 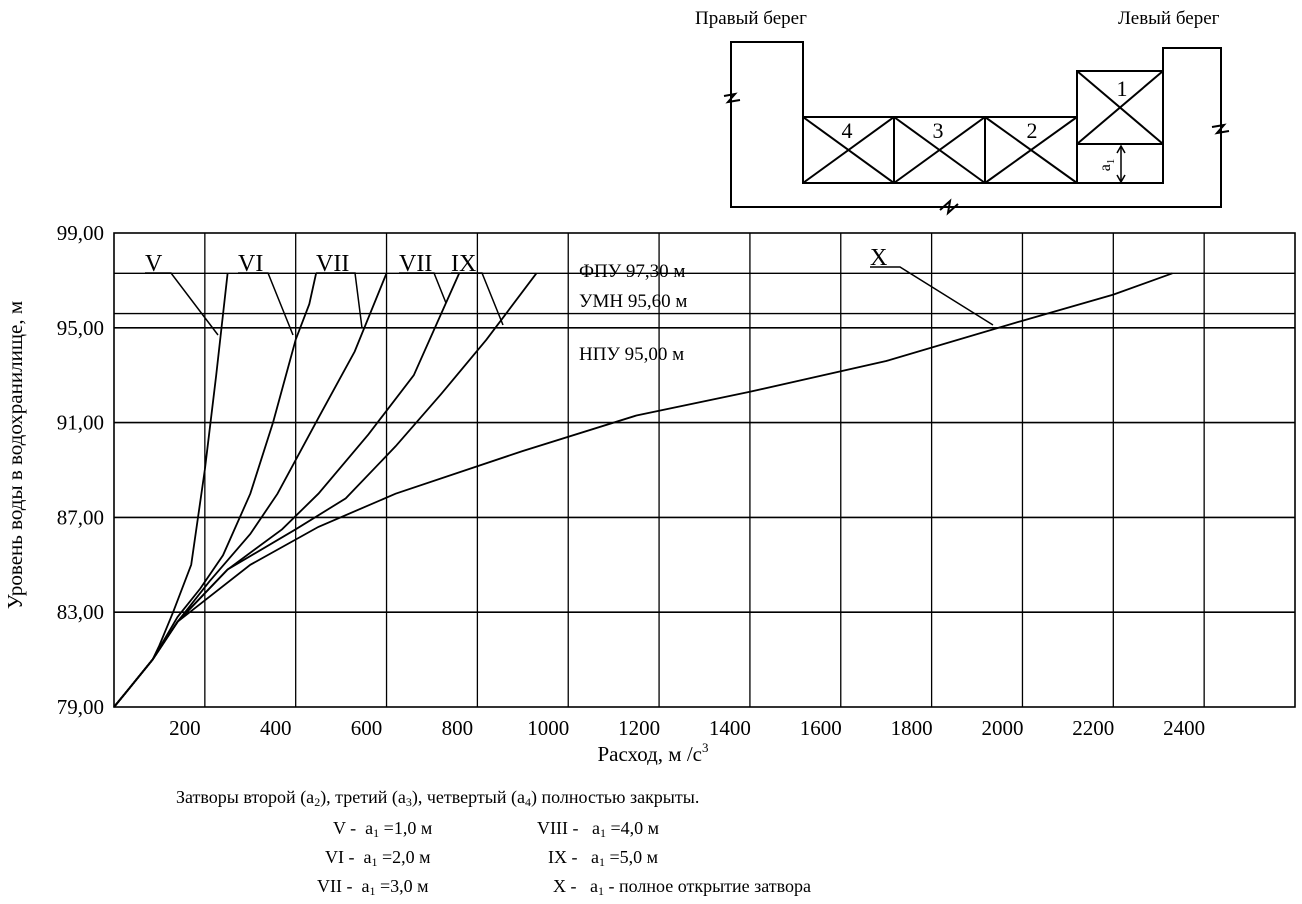 I want to click on series-label-v: V, so click(x=154, y=264).